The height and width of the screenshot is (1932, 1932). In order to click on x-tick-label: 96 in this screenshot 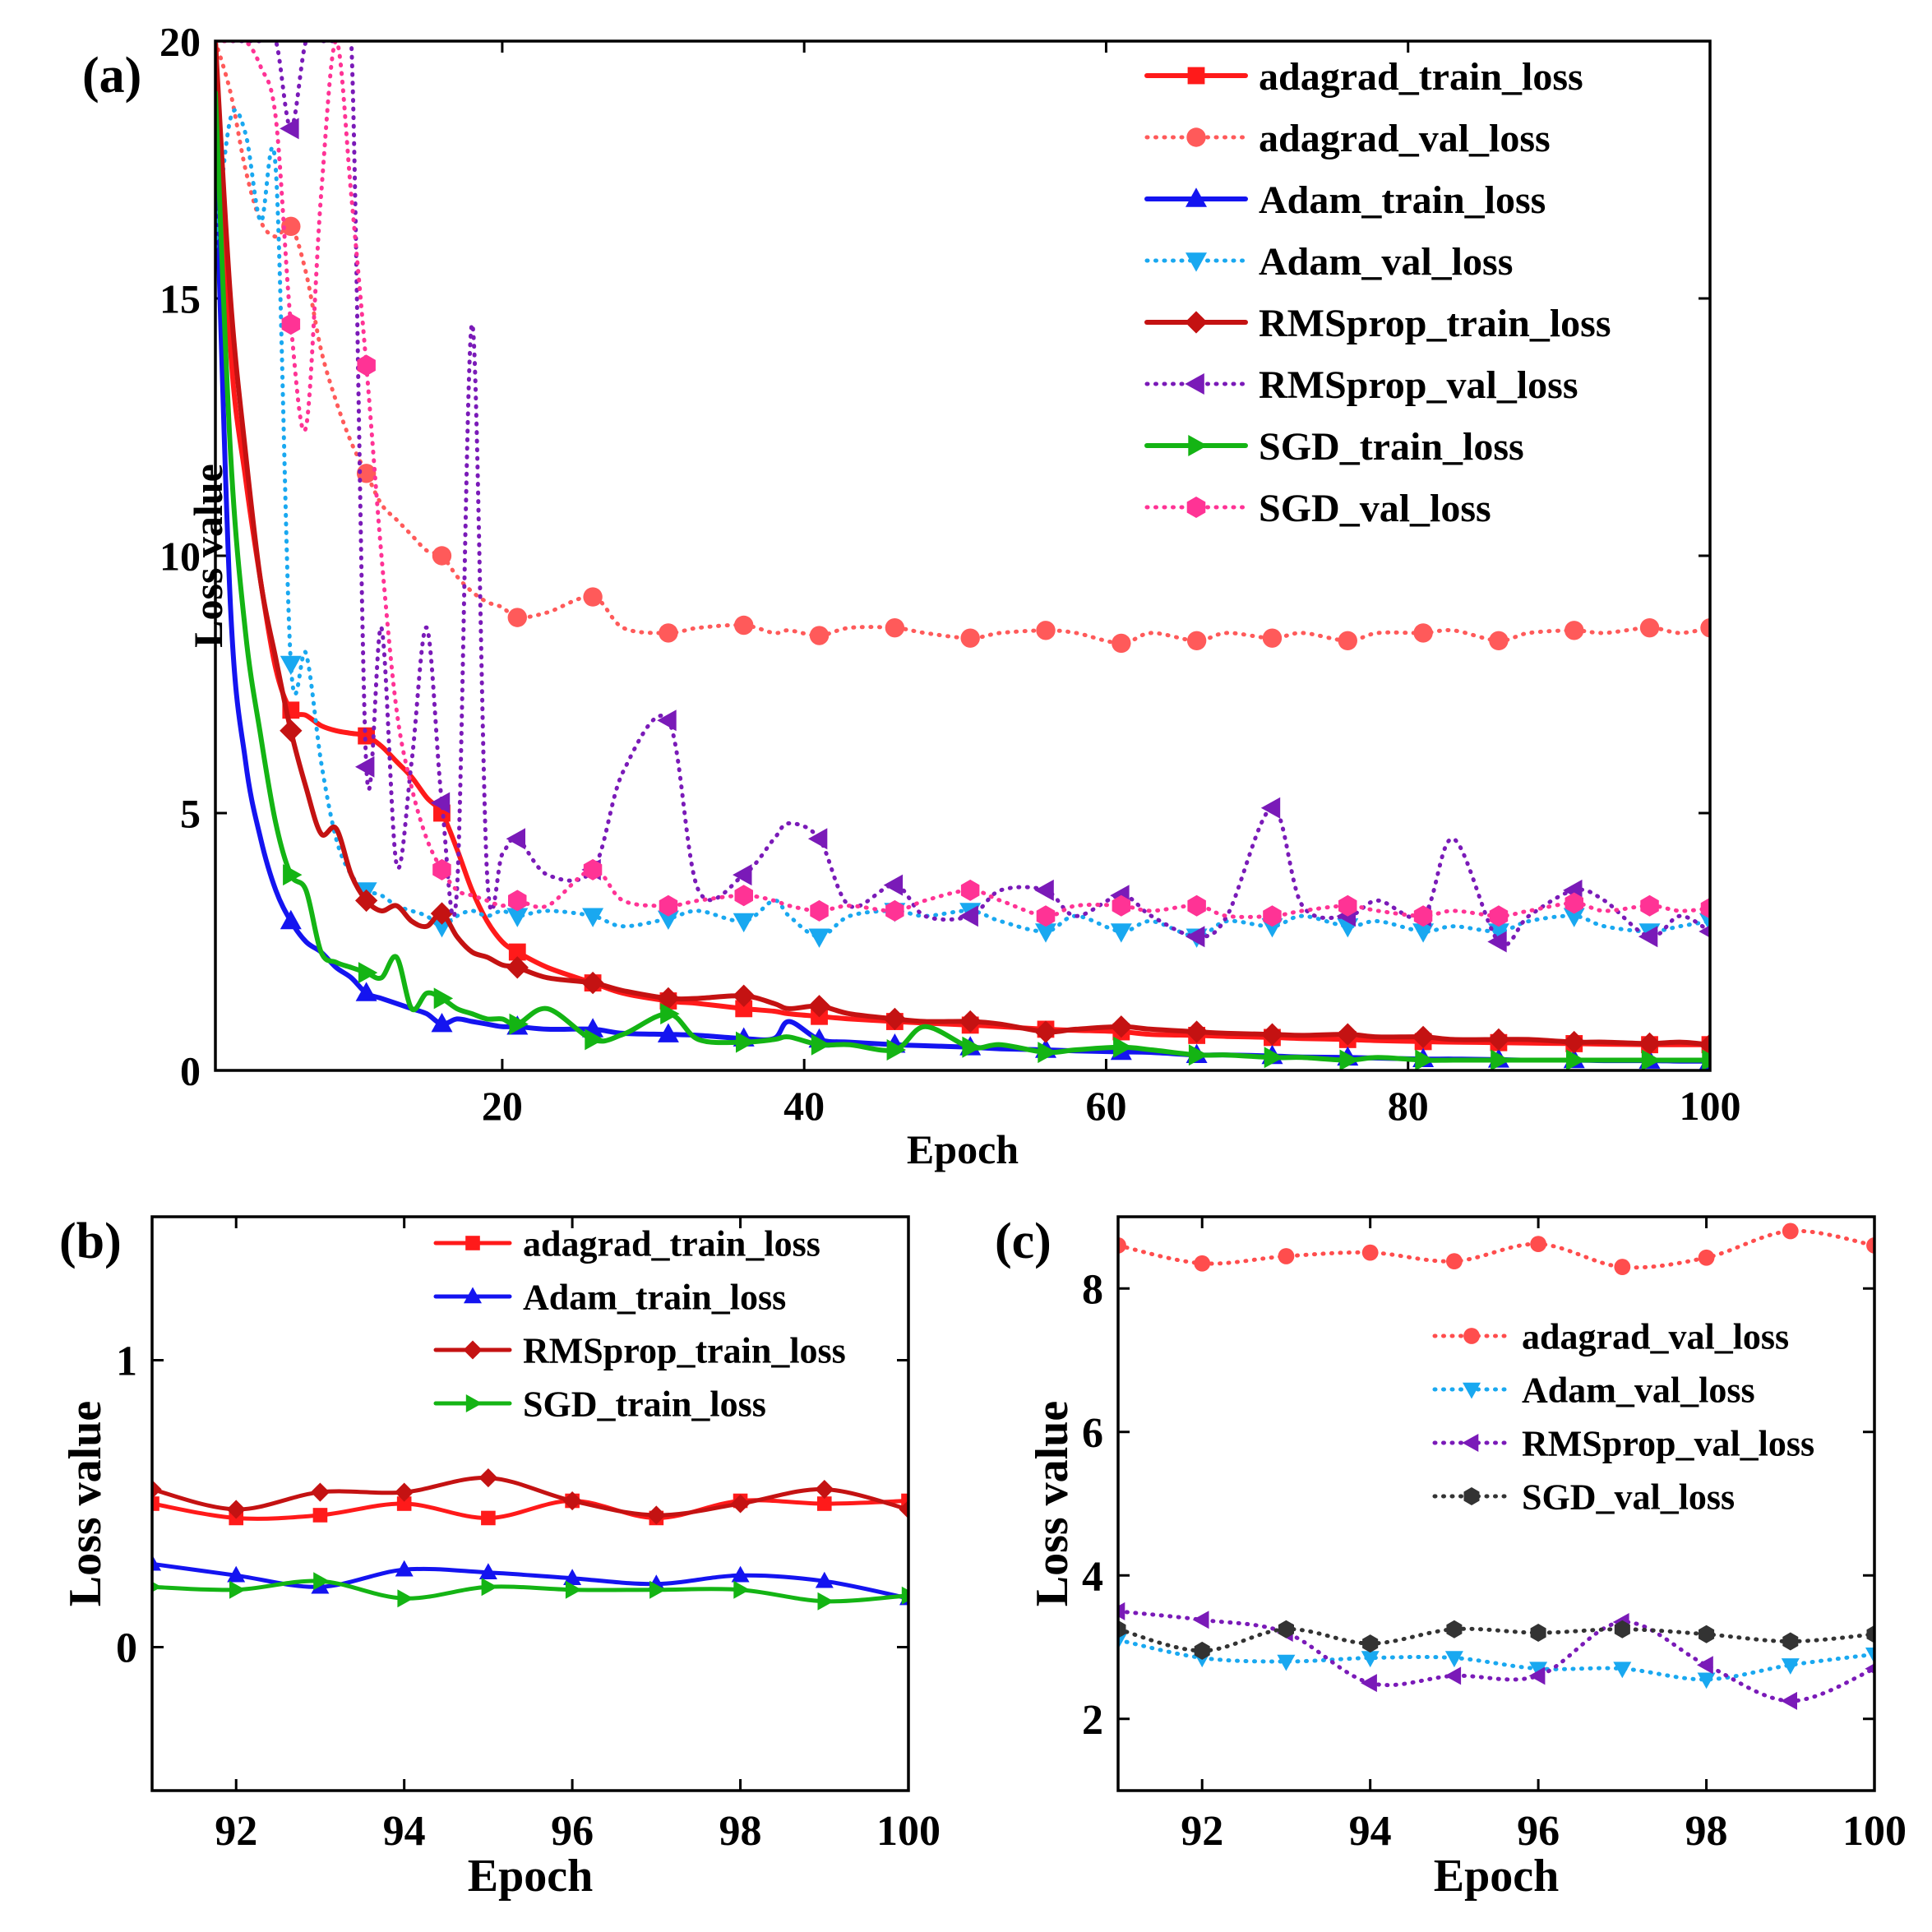, I will do `click(572, 1831)`.